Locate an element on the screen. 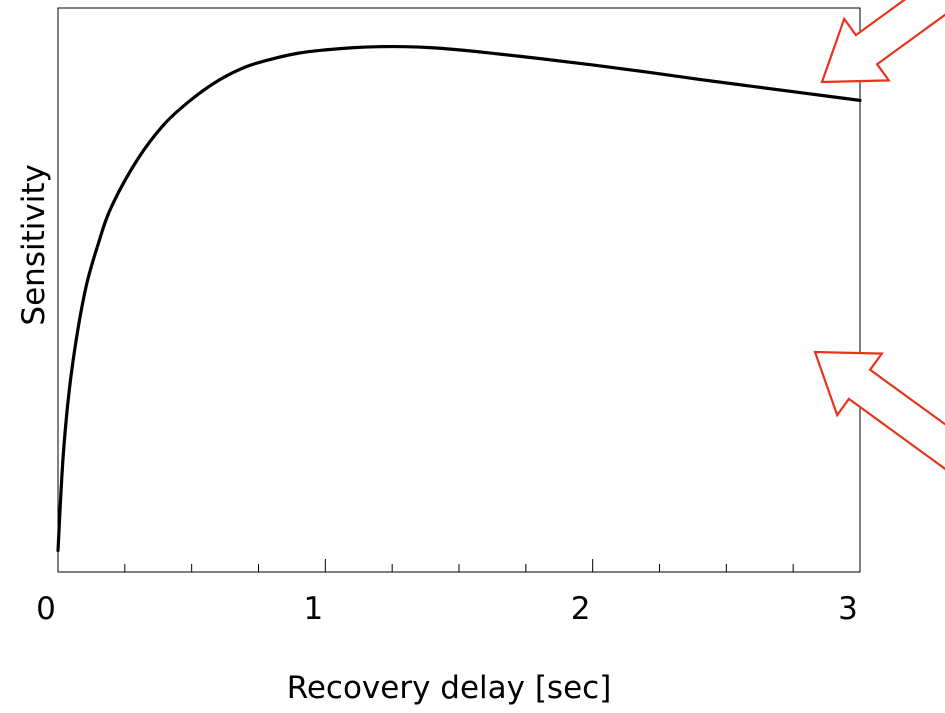 This screenshot has width=945, height=713. x-tick-label: 2 is located at coordinates (581, 609).